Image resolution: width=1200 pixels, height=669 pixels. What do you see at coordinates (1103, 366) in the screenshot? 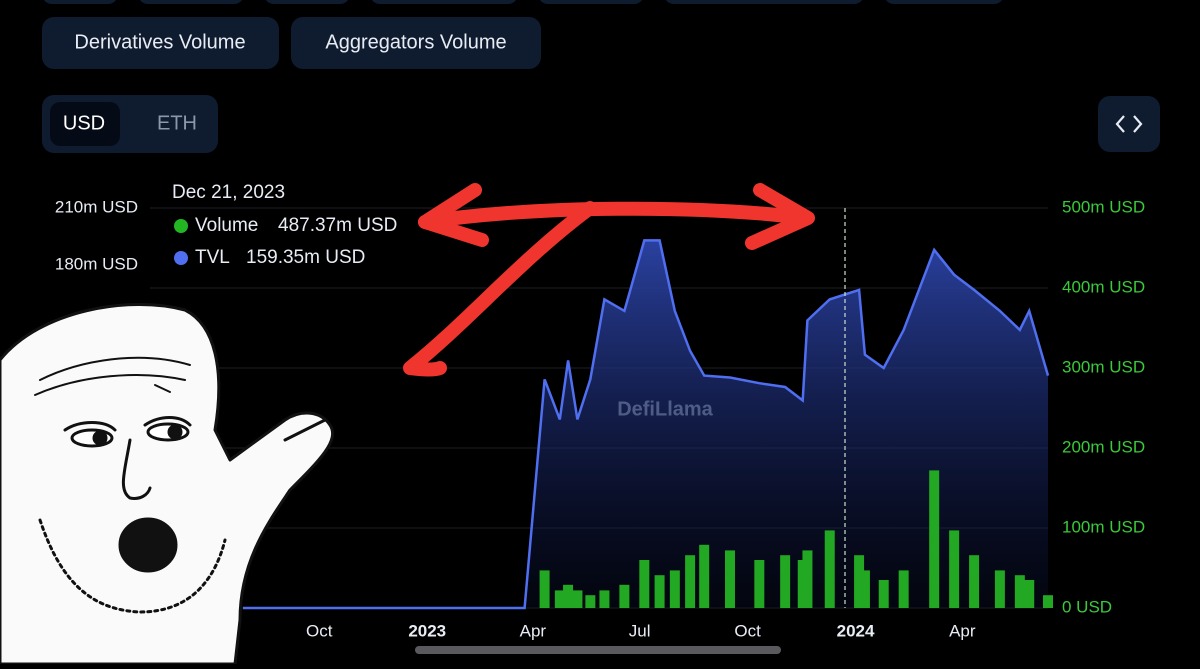
I see `y2-tick-label: 300m USD` at bounding box center [1103, 366].